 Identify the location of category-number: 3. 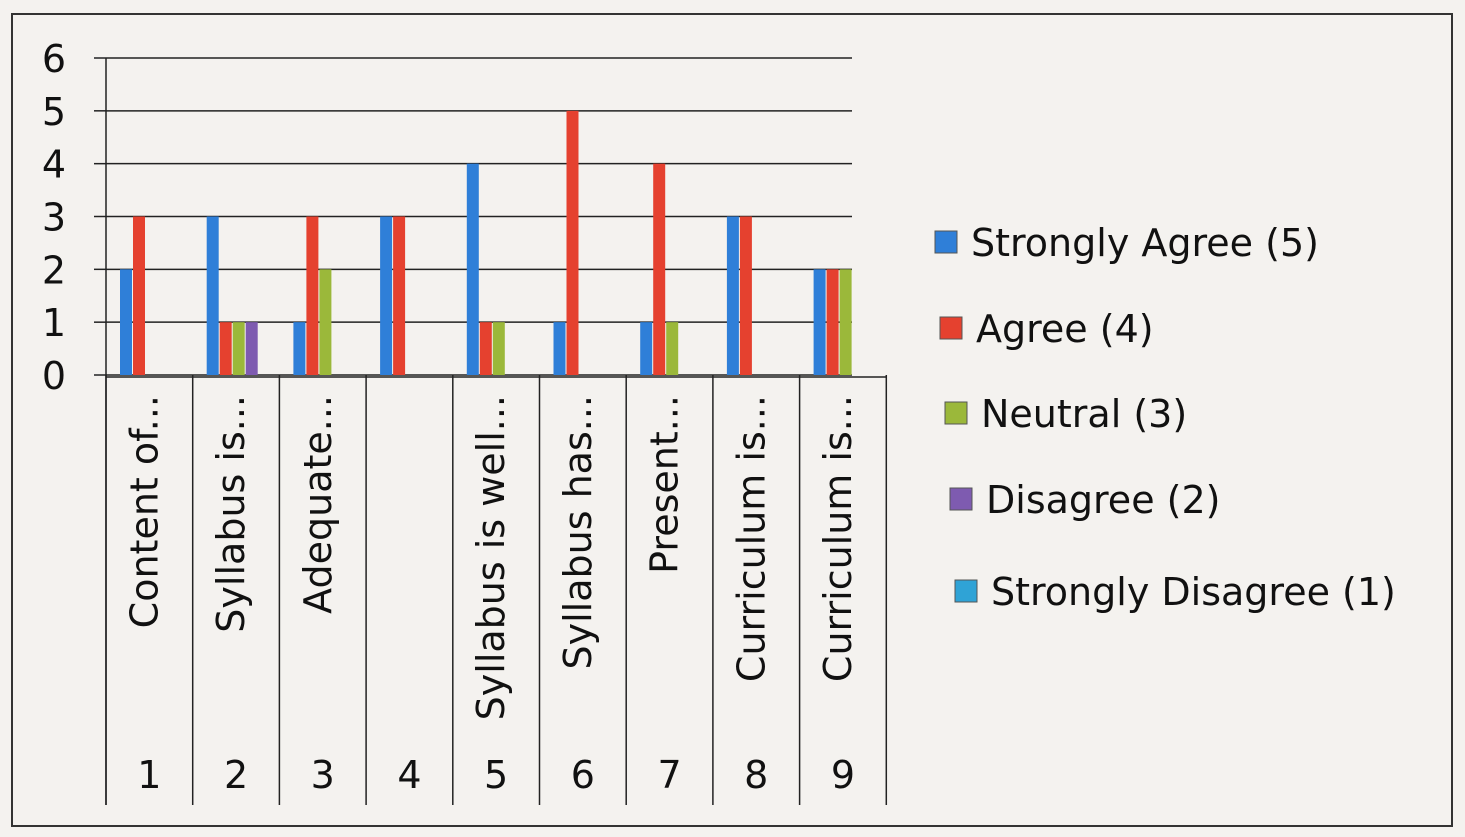
(323, 775).